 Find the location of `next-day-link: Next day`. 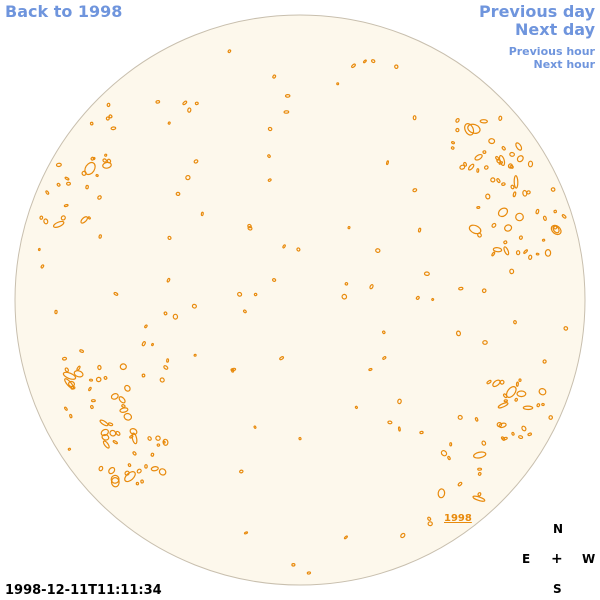

next-day-link: Next day is located at coordinates (555, 29).